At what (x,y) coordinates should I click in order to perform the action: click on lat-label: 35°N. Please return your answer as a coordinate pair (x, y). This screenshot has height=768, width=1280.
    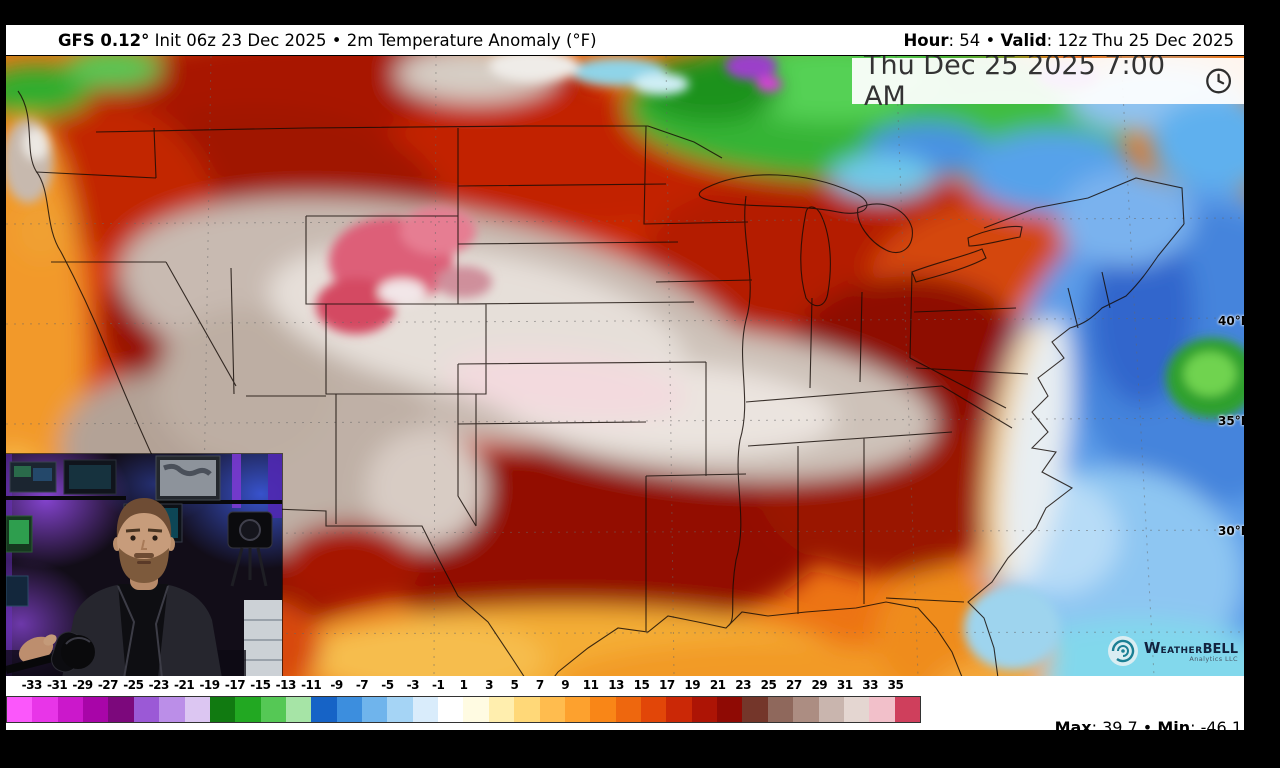
    Looking at the image, I should click on (1231, 421).